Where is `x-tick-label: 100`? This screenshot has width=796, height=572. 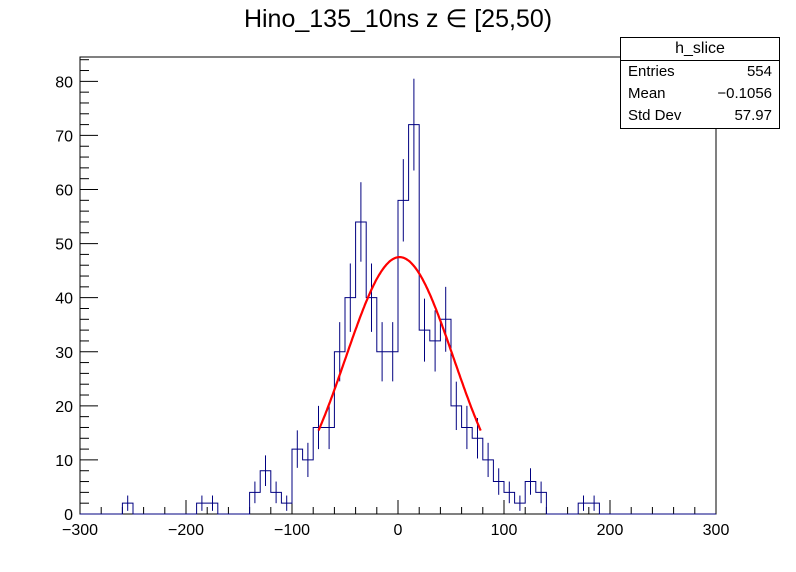
x-tick-label: 100 is located at coordinates (504, 530).